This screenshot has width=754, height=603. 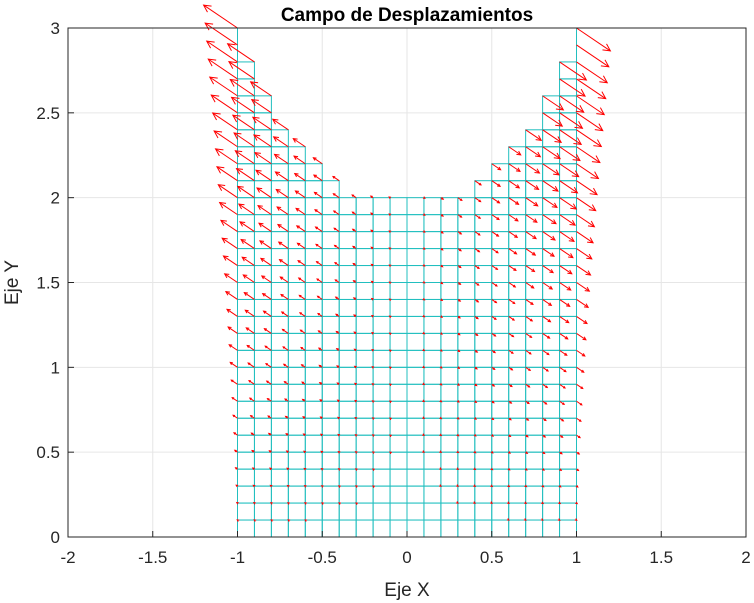 I want to click on mesh-element, so click(x=279, y=138).